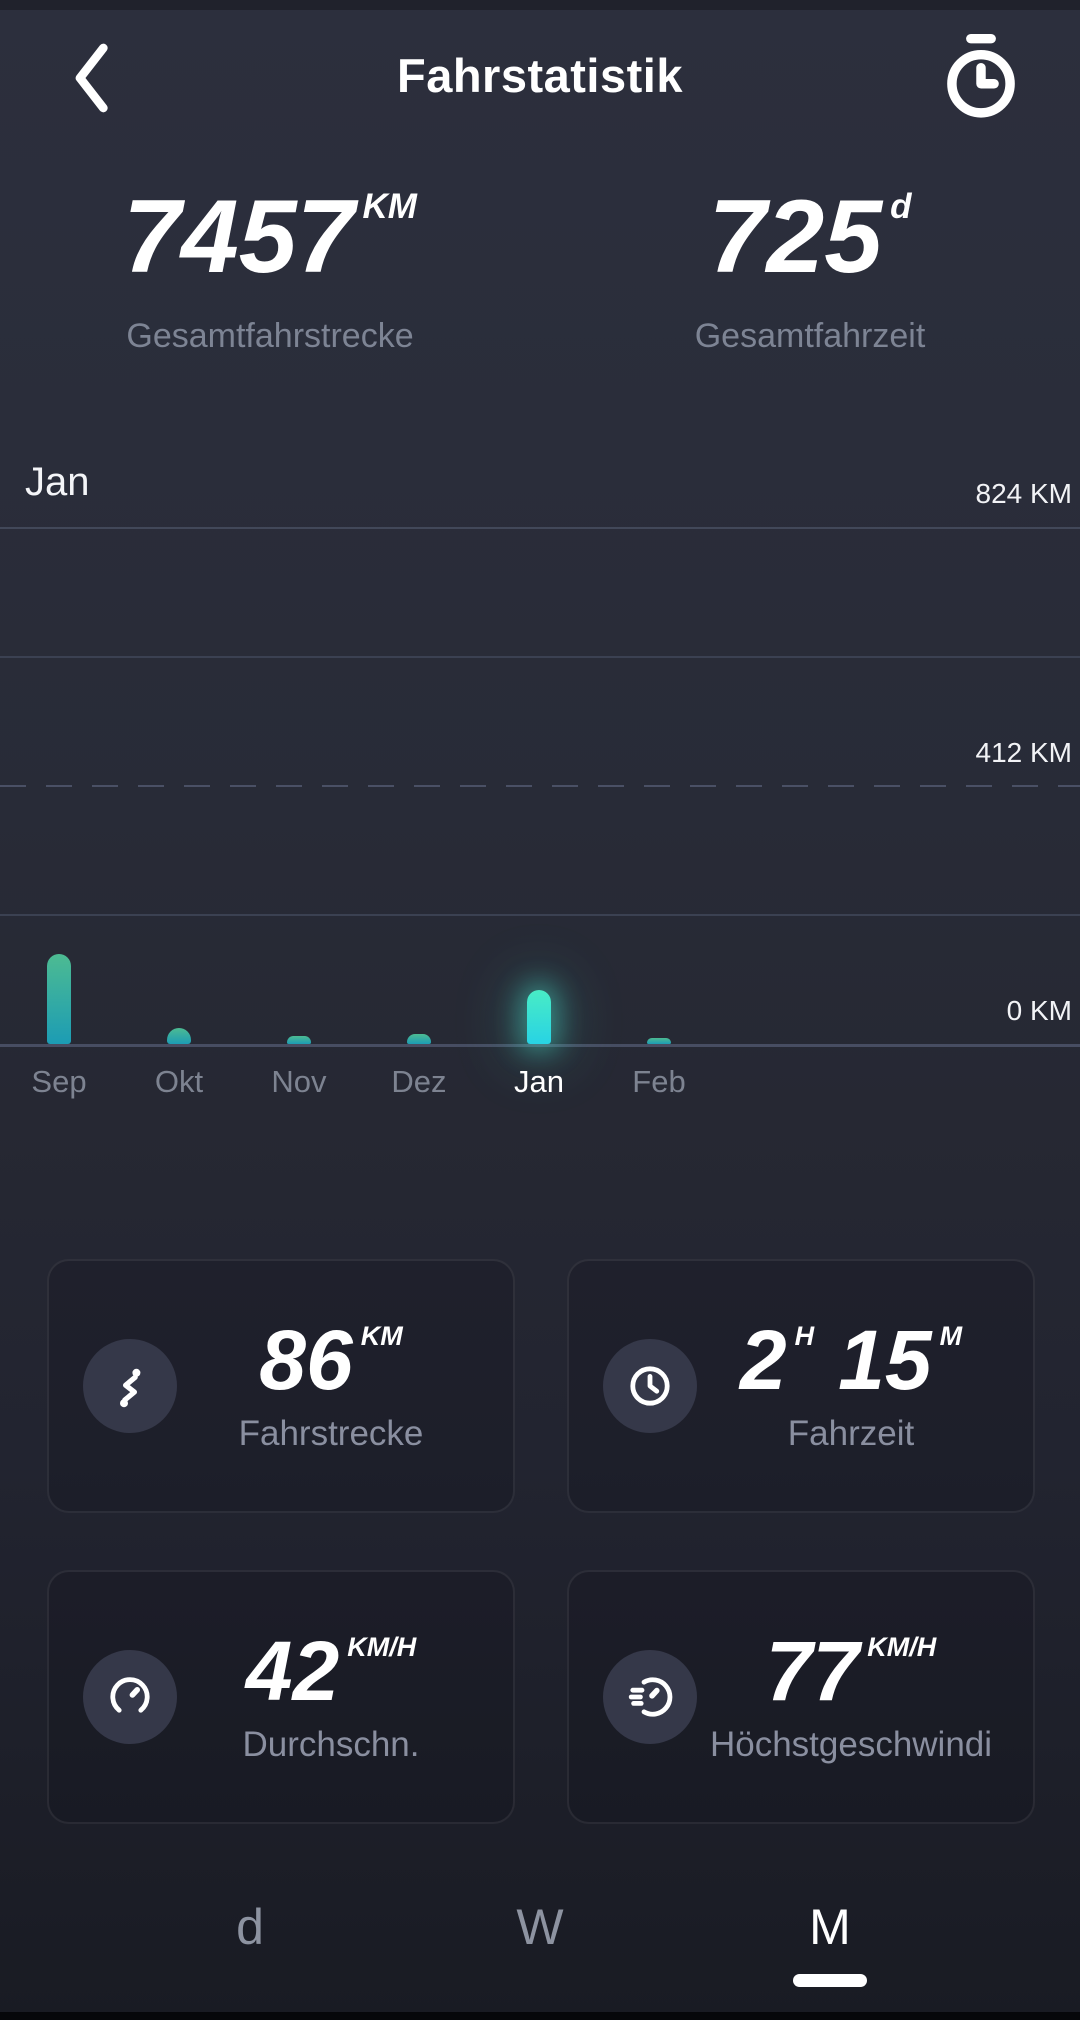 The image size is (1080, 2020). I want to click on card-fahrzeit-value: 2 H 15 M, so click(851, 1360).